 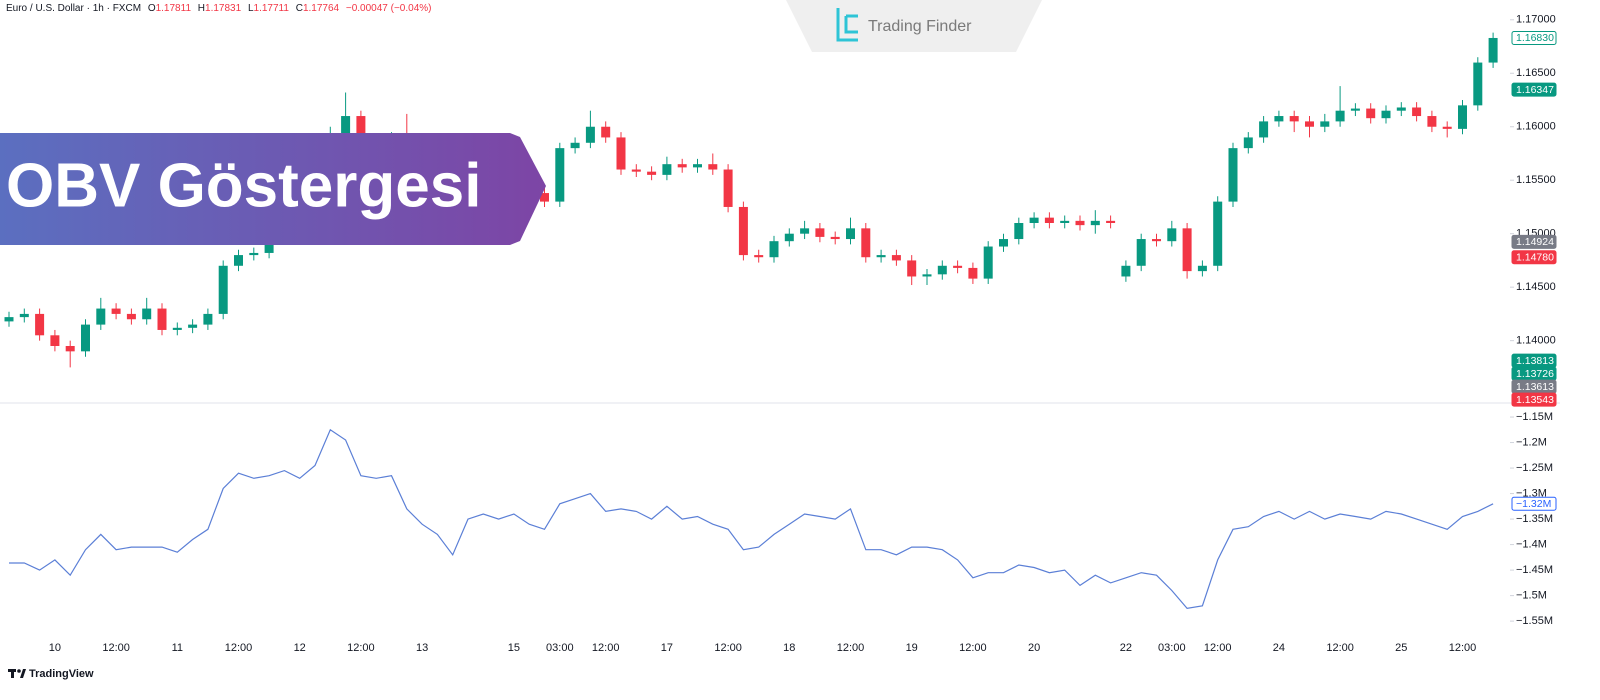 I want to click on y-tick-label: −1.15M, so click(x=1534, y=417).